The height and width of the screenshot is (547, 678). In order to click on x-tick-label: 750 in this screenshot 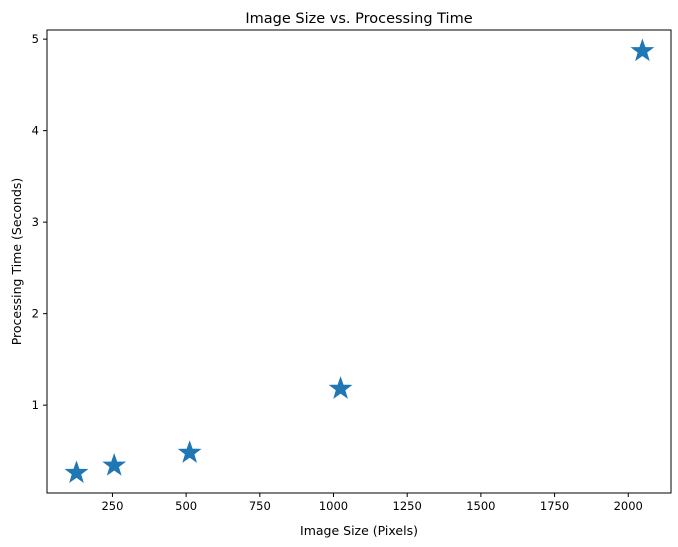, I will do `click(260, 506)`.